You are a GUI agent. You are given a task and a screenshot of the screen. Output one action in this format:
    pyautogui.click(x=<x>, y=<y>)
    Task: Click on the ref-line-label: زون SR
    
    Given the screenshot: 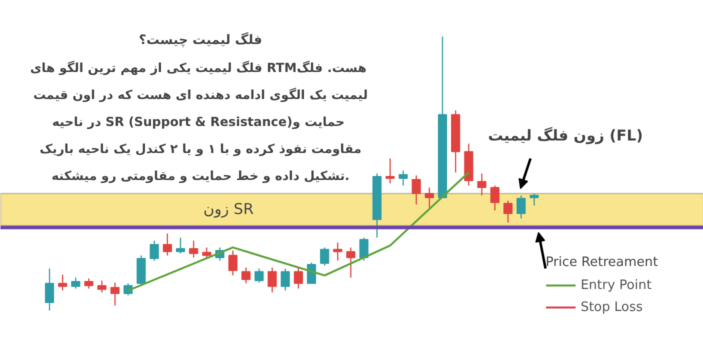 What is the action you would take?
    pyautogui.click(x=228, y=209)
    